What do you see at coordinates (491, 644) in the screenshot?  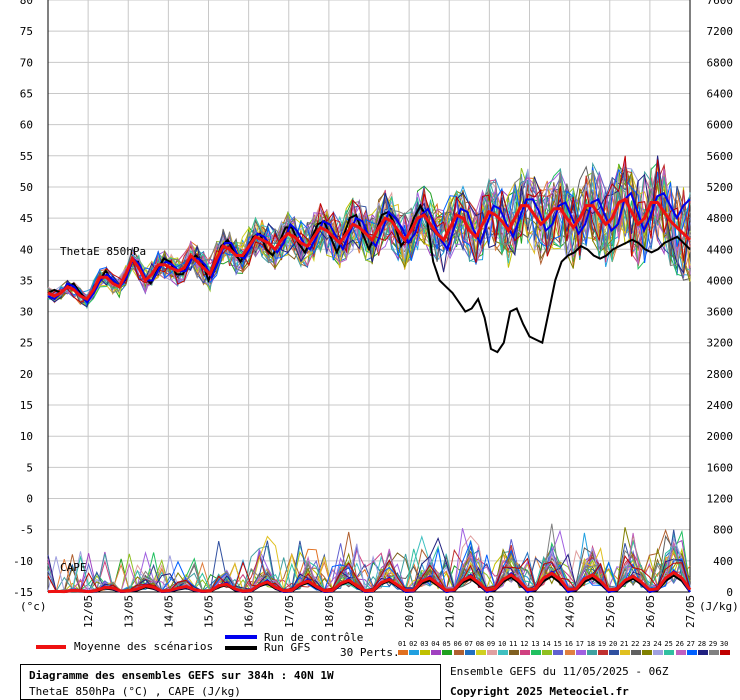 I see `perturbation-legend-label: 09` at bounding box center [491, 644].